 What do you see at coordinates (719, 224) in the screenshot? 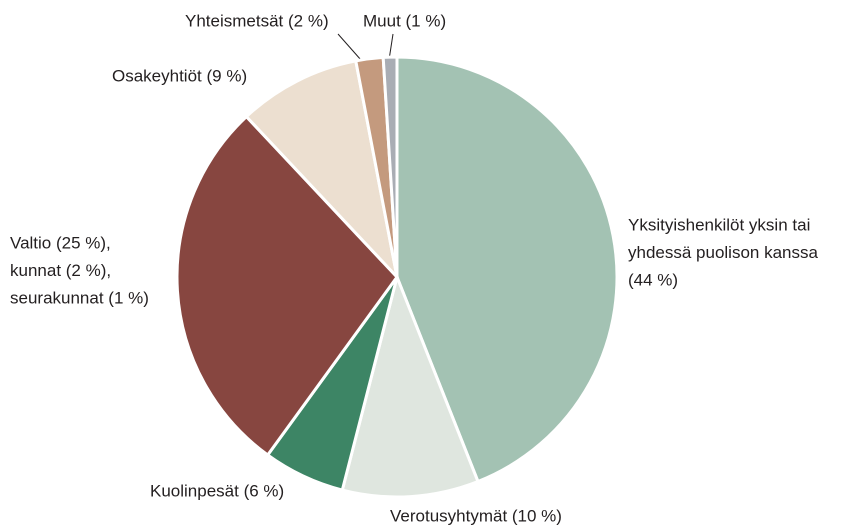
I see `slice-label: Yksityishenkilöt yksin tai` at bounding box center [719, 224].